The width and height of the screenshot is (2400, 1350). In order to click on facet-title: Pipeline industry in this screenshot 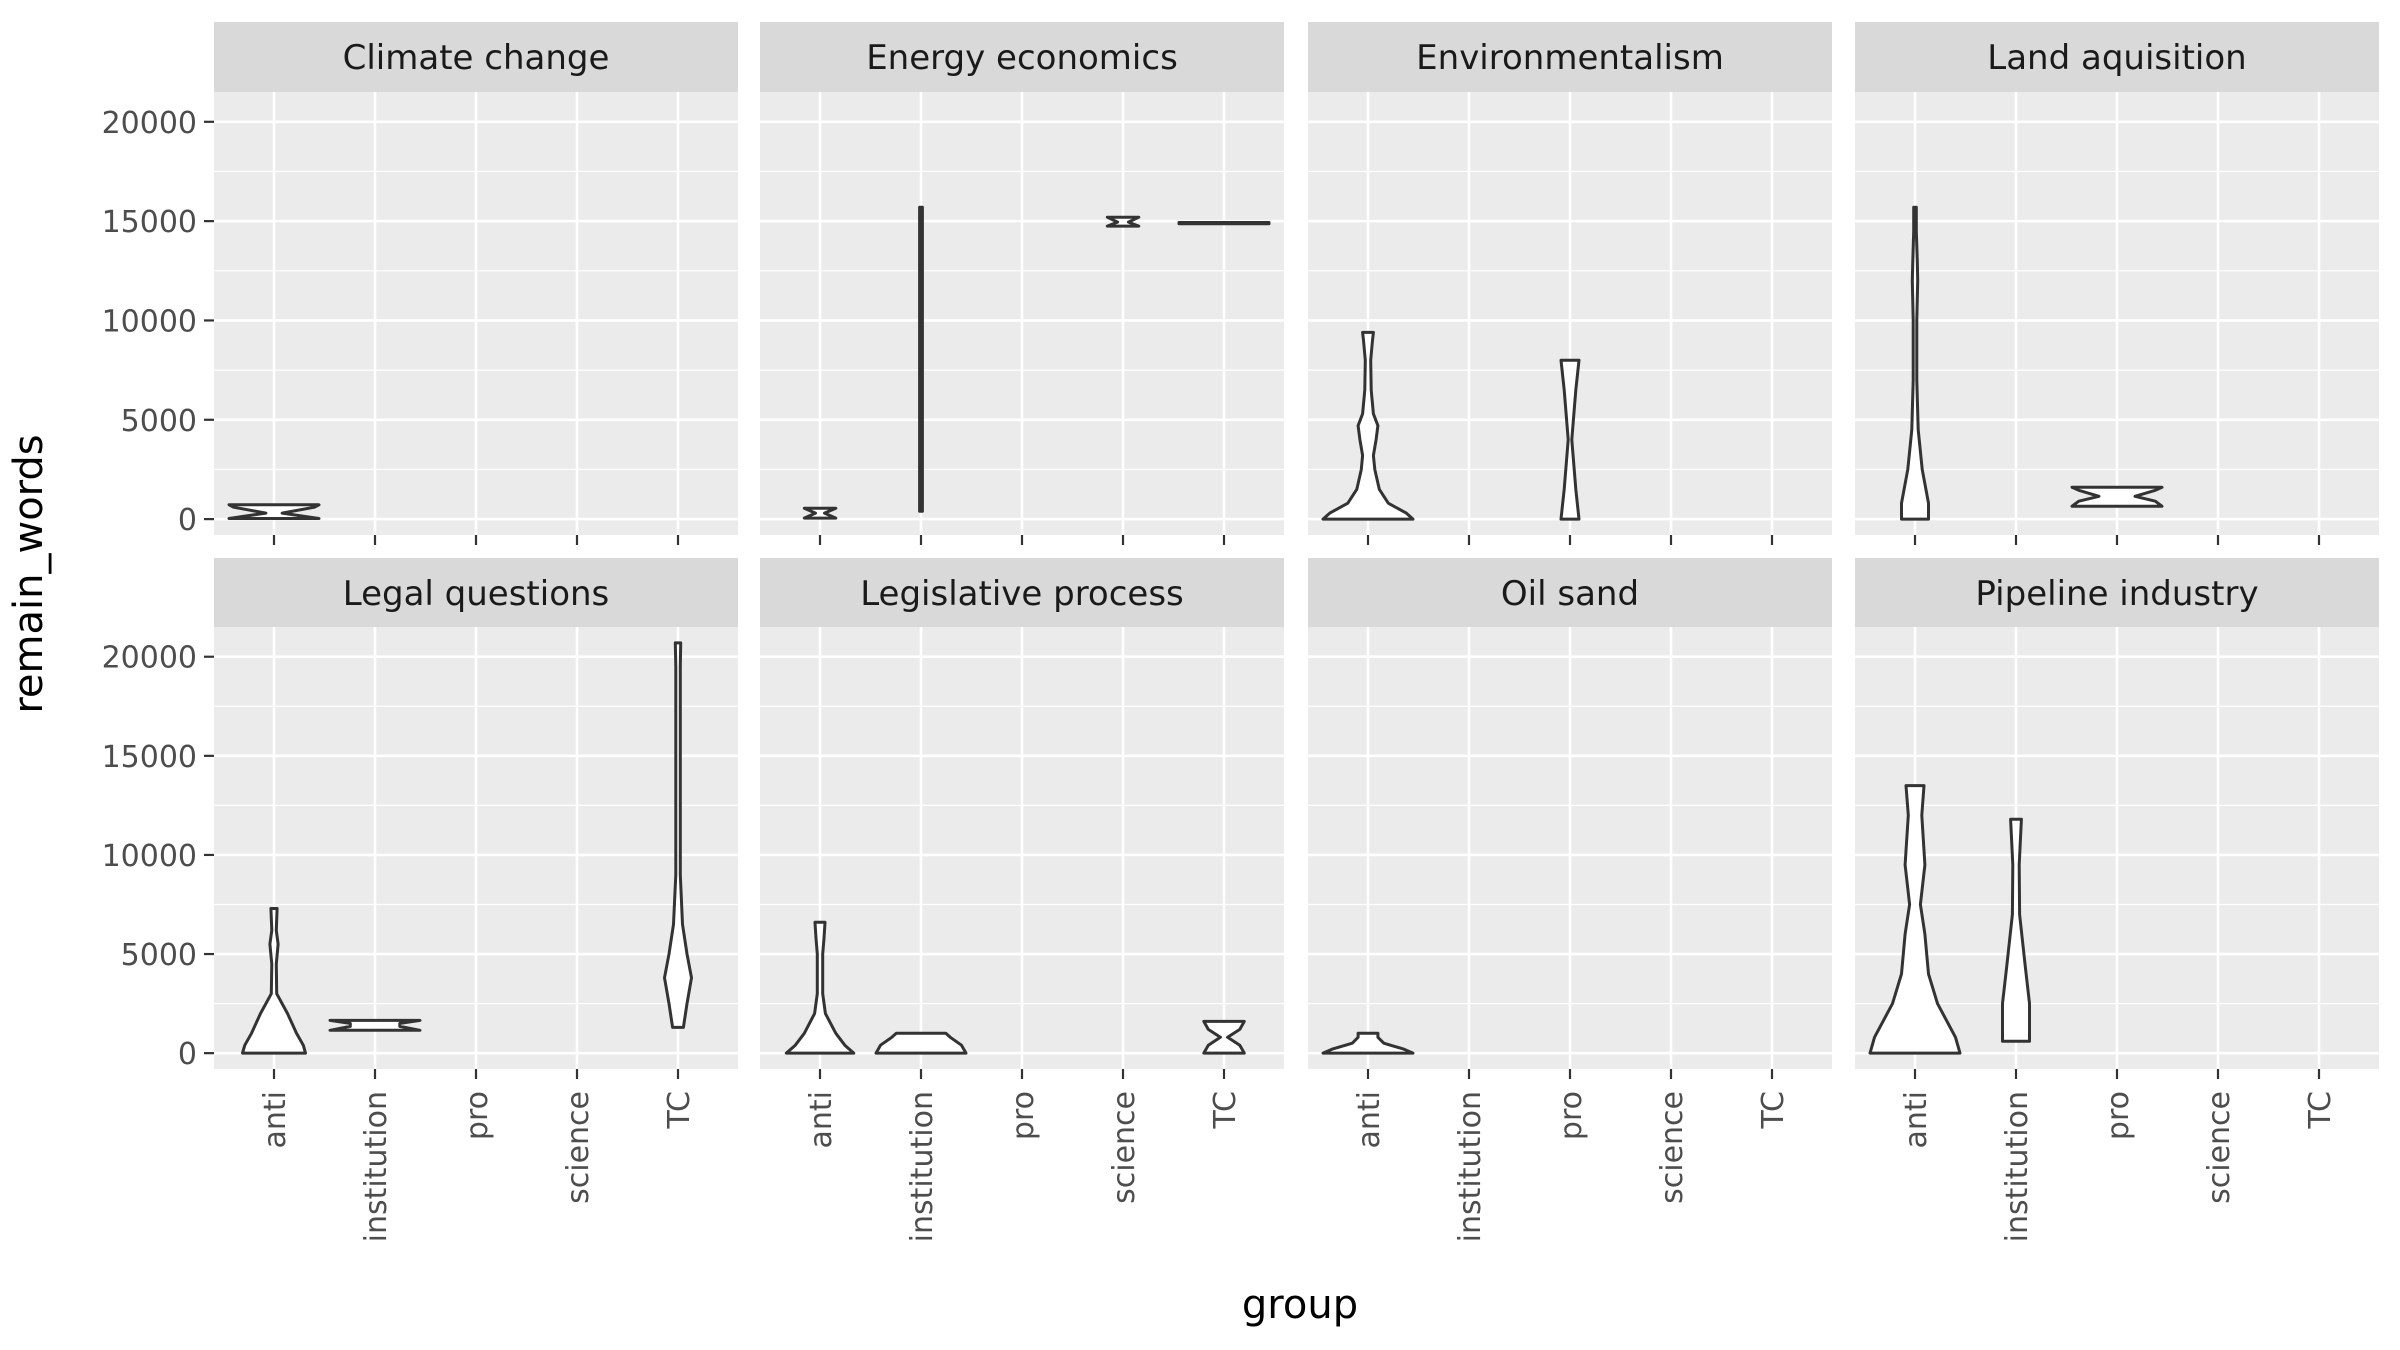, I will do `click(2116, 594)`.